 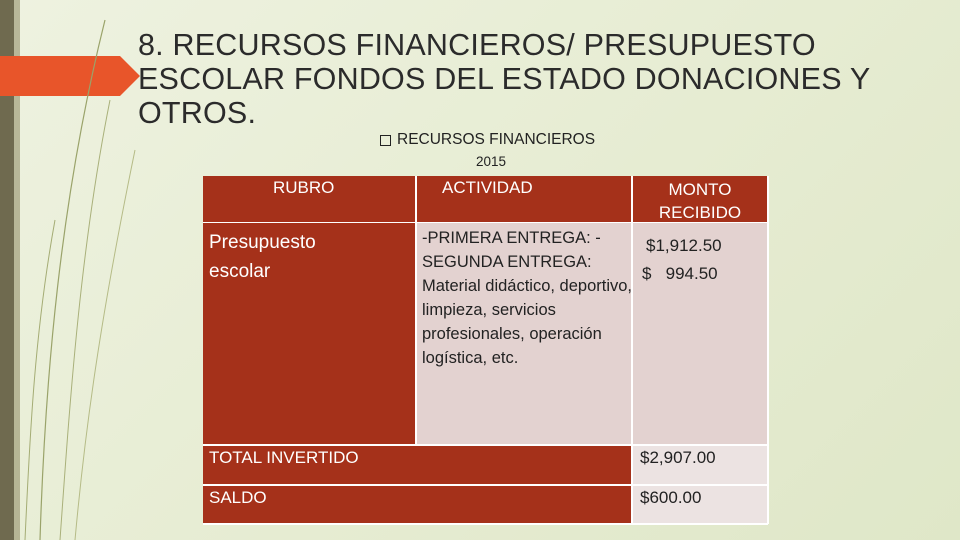 I want to click on header-actividad: ACTIVIDAD, so click(x=487, y=187).